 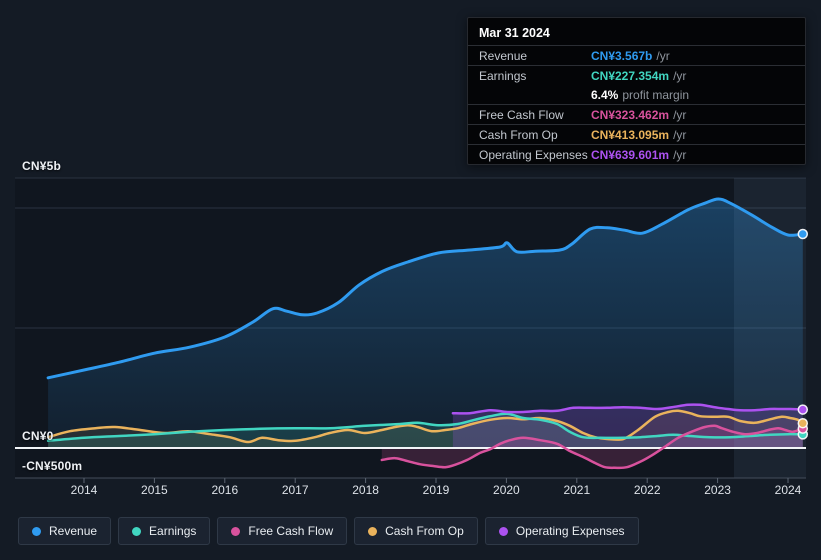 I want to click on cash-from-op-line, so click(x=425, y=426).